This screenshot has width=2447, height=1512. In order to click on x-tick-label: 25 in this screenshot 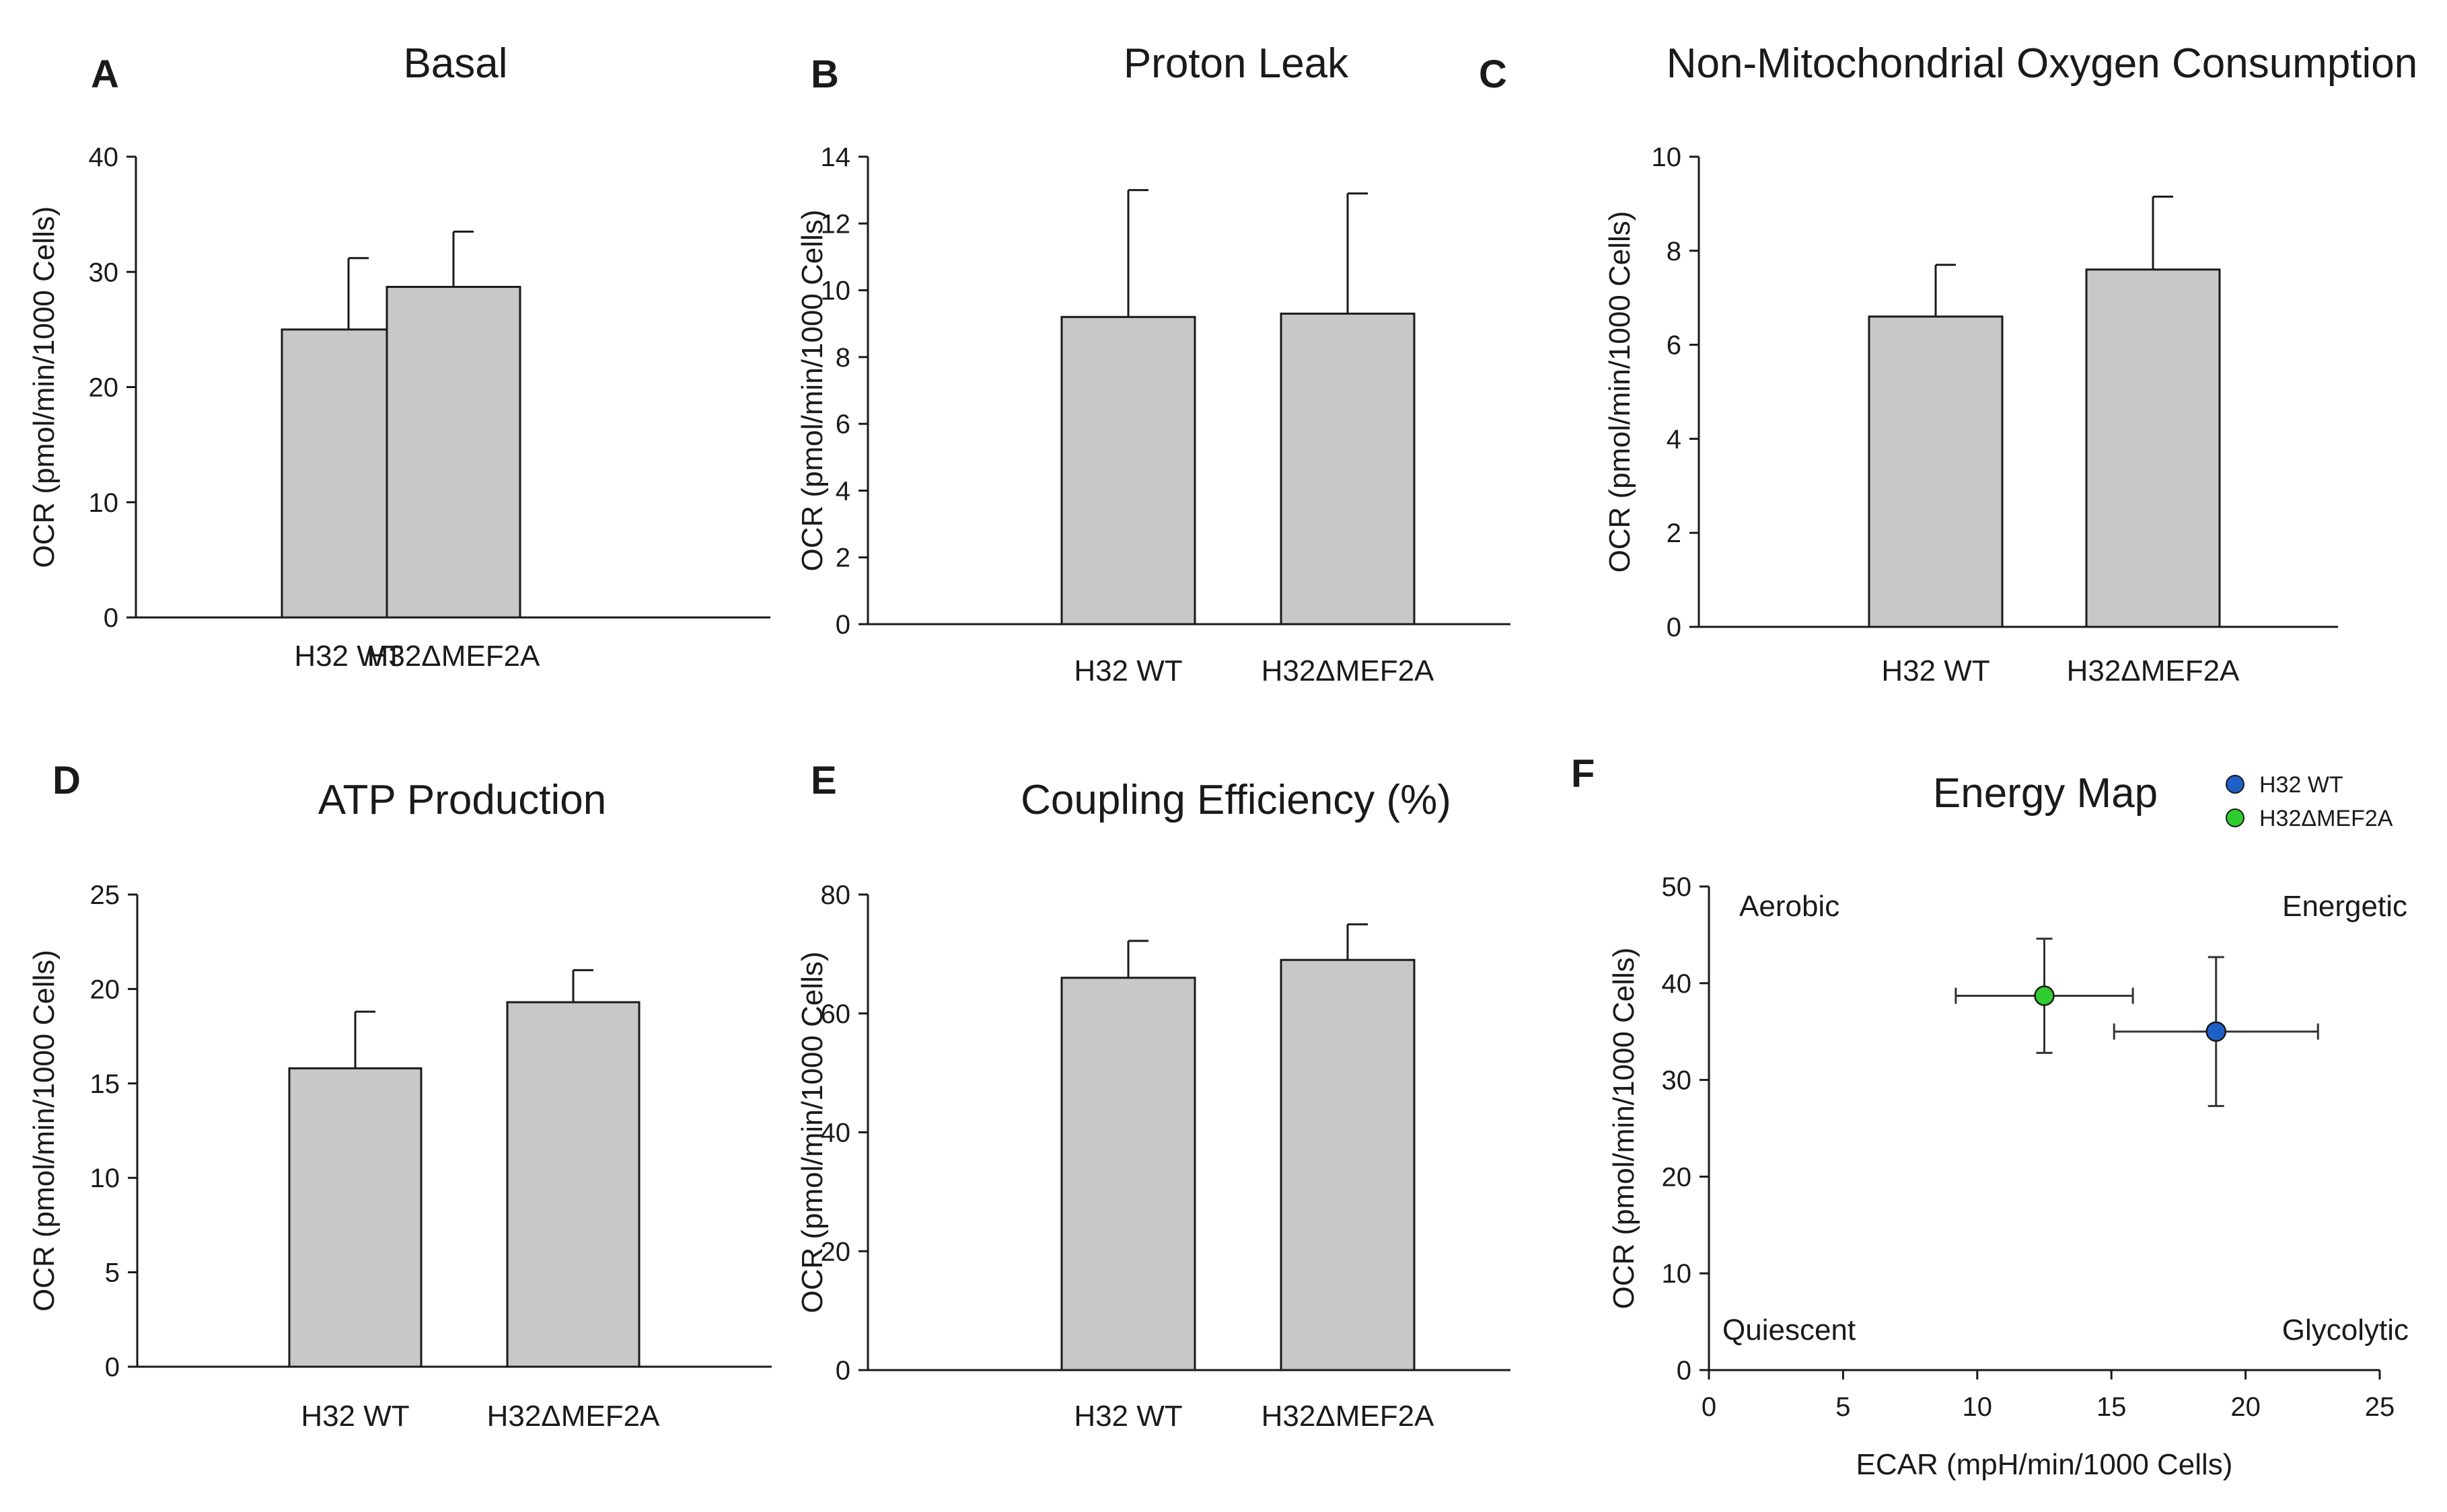, I will do `click(2380, 1407)`.